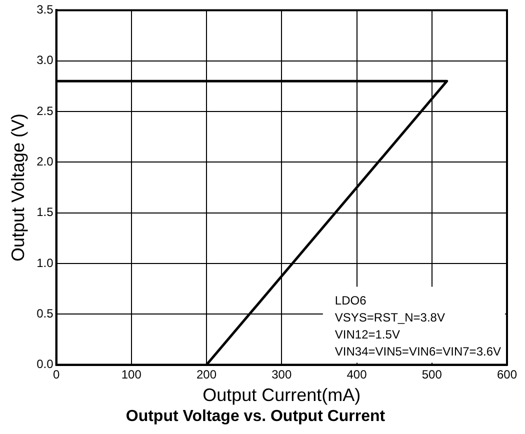 The height and width of the screenshot is (434, 525). I want to click on y-tick-label: 2.0, so click(45, 161).